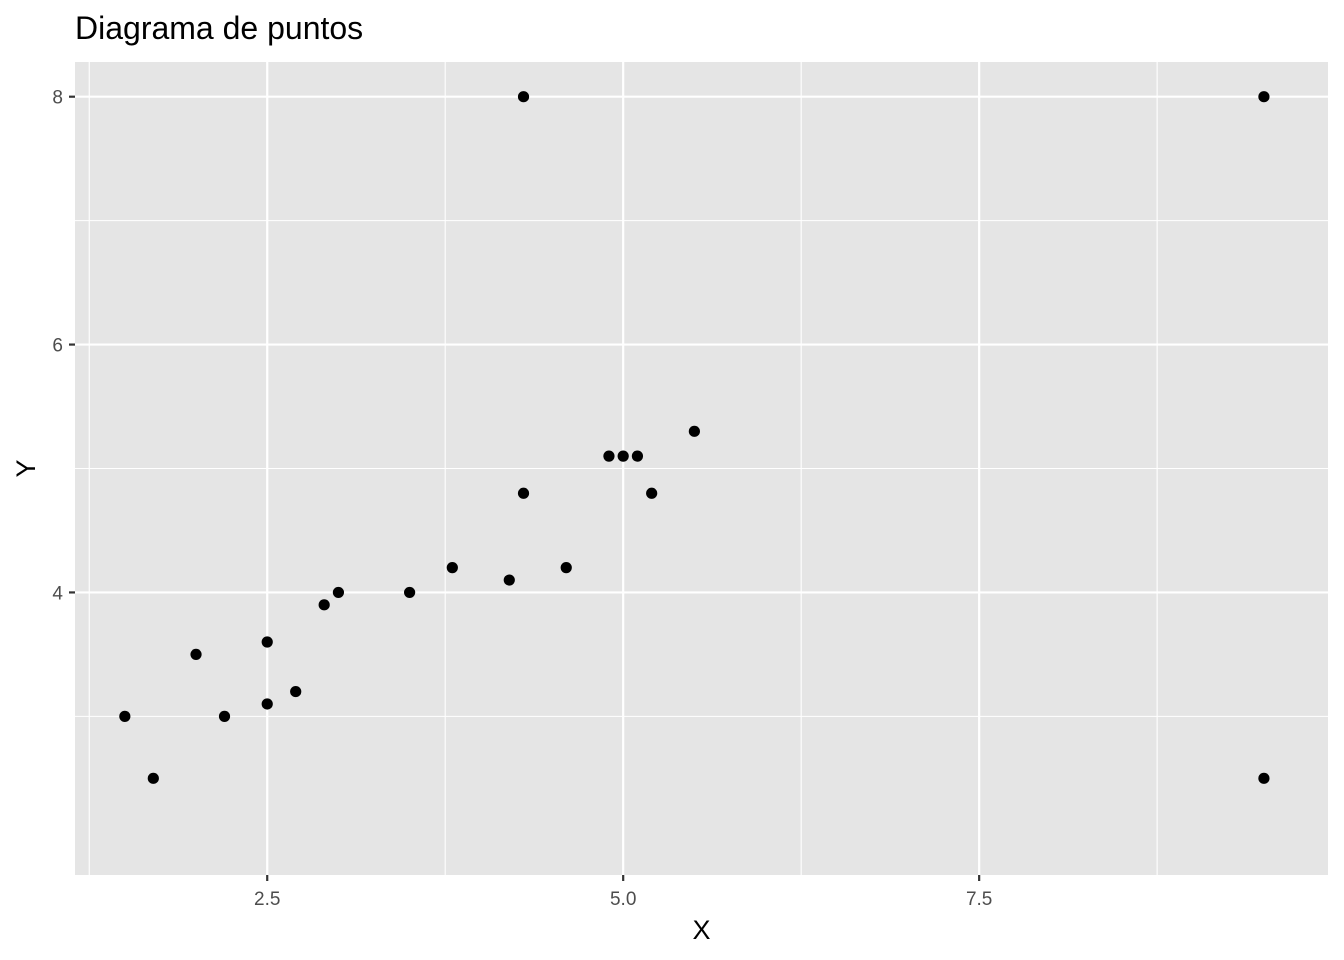 This screenshot has width=1344, height=960. Describe the element at coordinates (57, 346) in the screenshot. I see `y-tick-label: 6` at that location.